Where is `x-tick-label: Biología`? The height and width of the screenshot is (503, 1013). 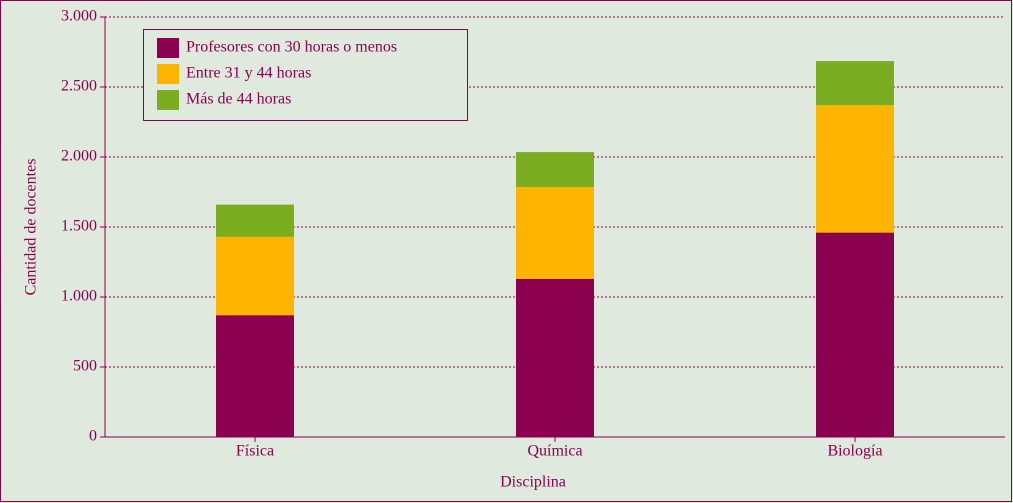 x-tick-label: Biología is located at coordinates (854, 451).